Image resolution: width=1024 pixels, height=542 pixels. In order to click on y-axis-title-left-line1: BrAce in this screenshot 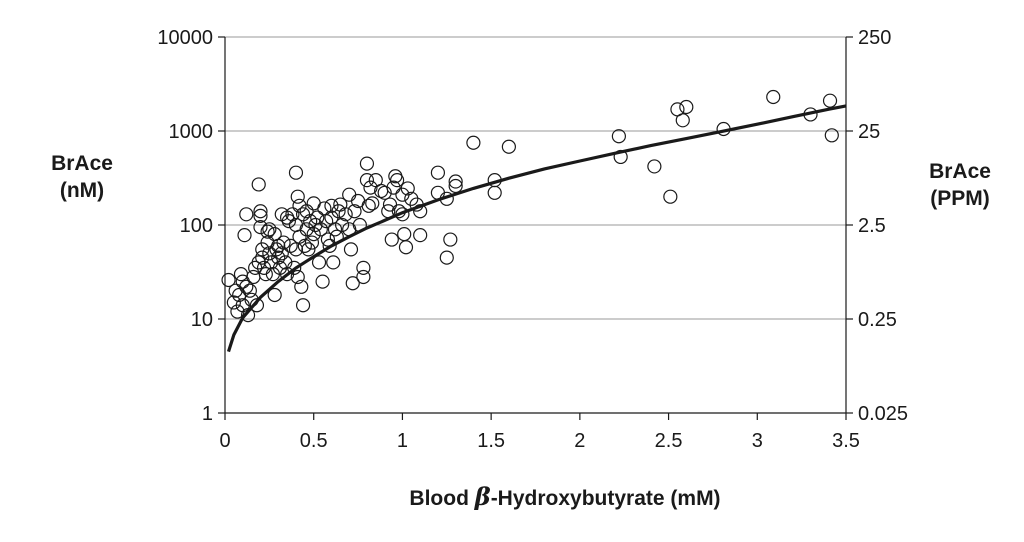, I will do `click(82, 163)`.